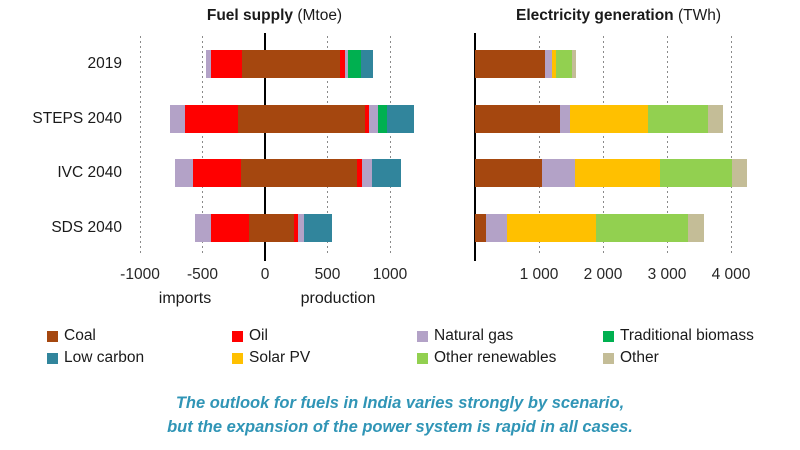 The width and height of the screenshot is (800, 450). I want to click on x-tick-label: 2 000, so click(603, 274).